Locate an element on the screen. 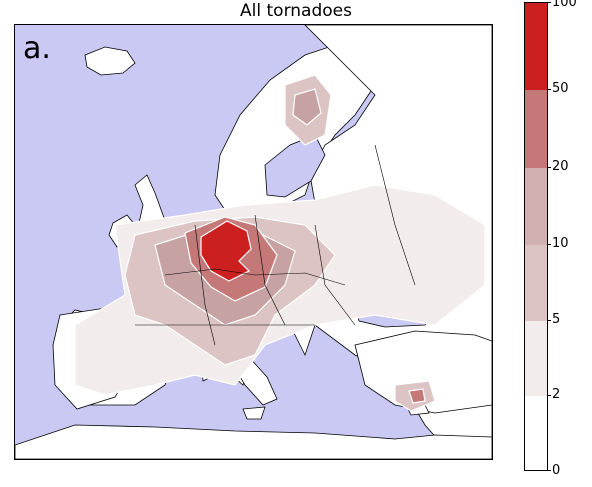 This screenshot has height=487, width=592. iceland is located at coordinates (110, 61).